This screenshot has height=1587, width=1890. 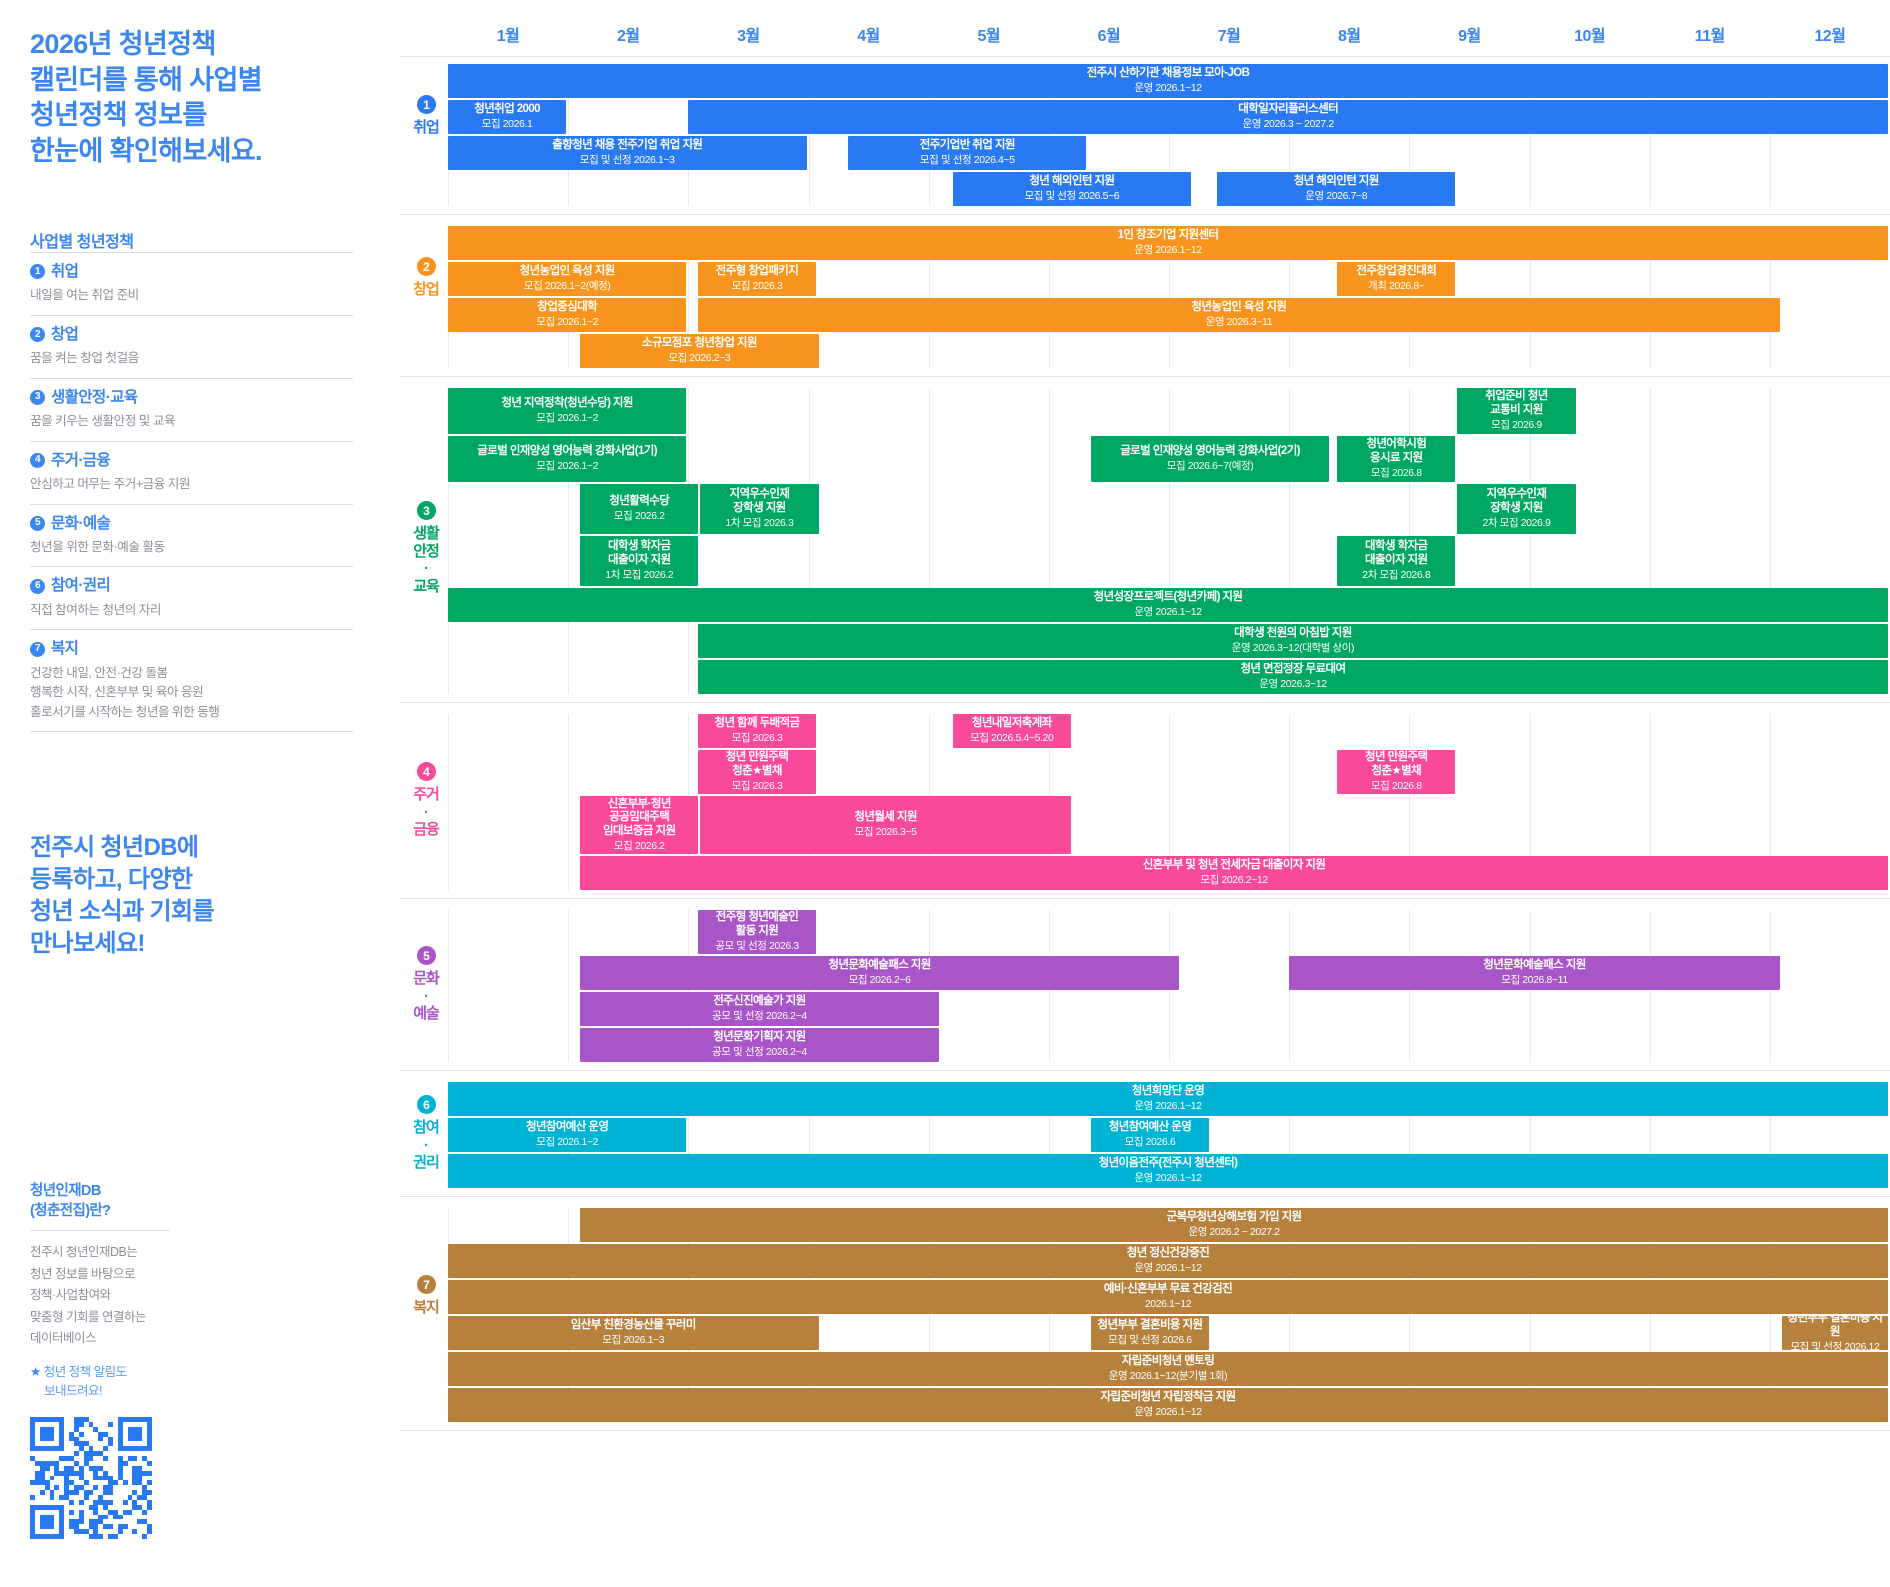 What do you see at coordinates (633, 1333) in the screenshot?
I see `gantt-bar: 임산부 친환경농산물 꾸러미 모집 2026.1~3` at bounding box center [633, 1333].